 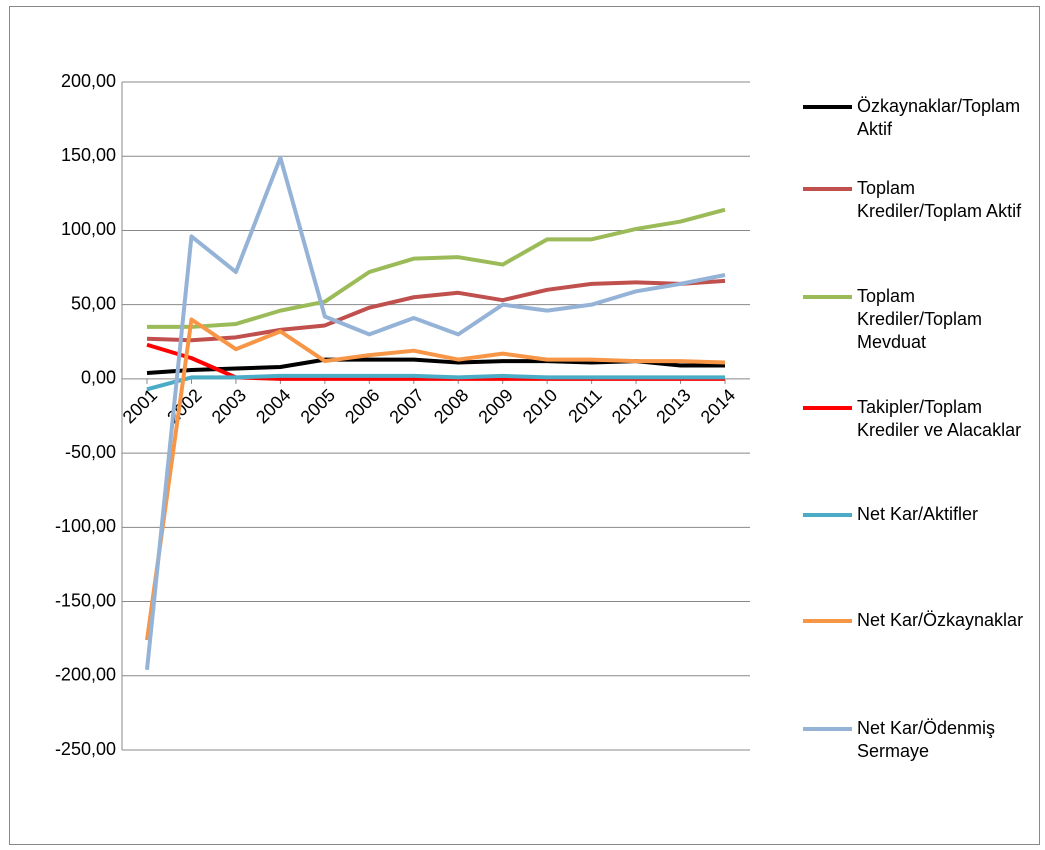 I want to click on legend-label: Net Kar/Ödenmiş Sermaye, so click(x=926, y=739).